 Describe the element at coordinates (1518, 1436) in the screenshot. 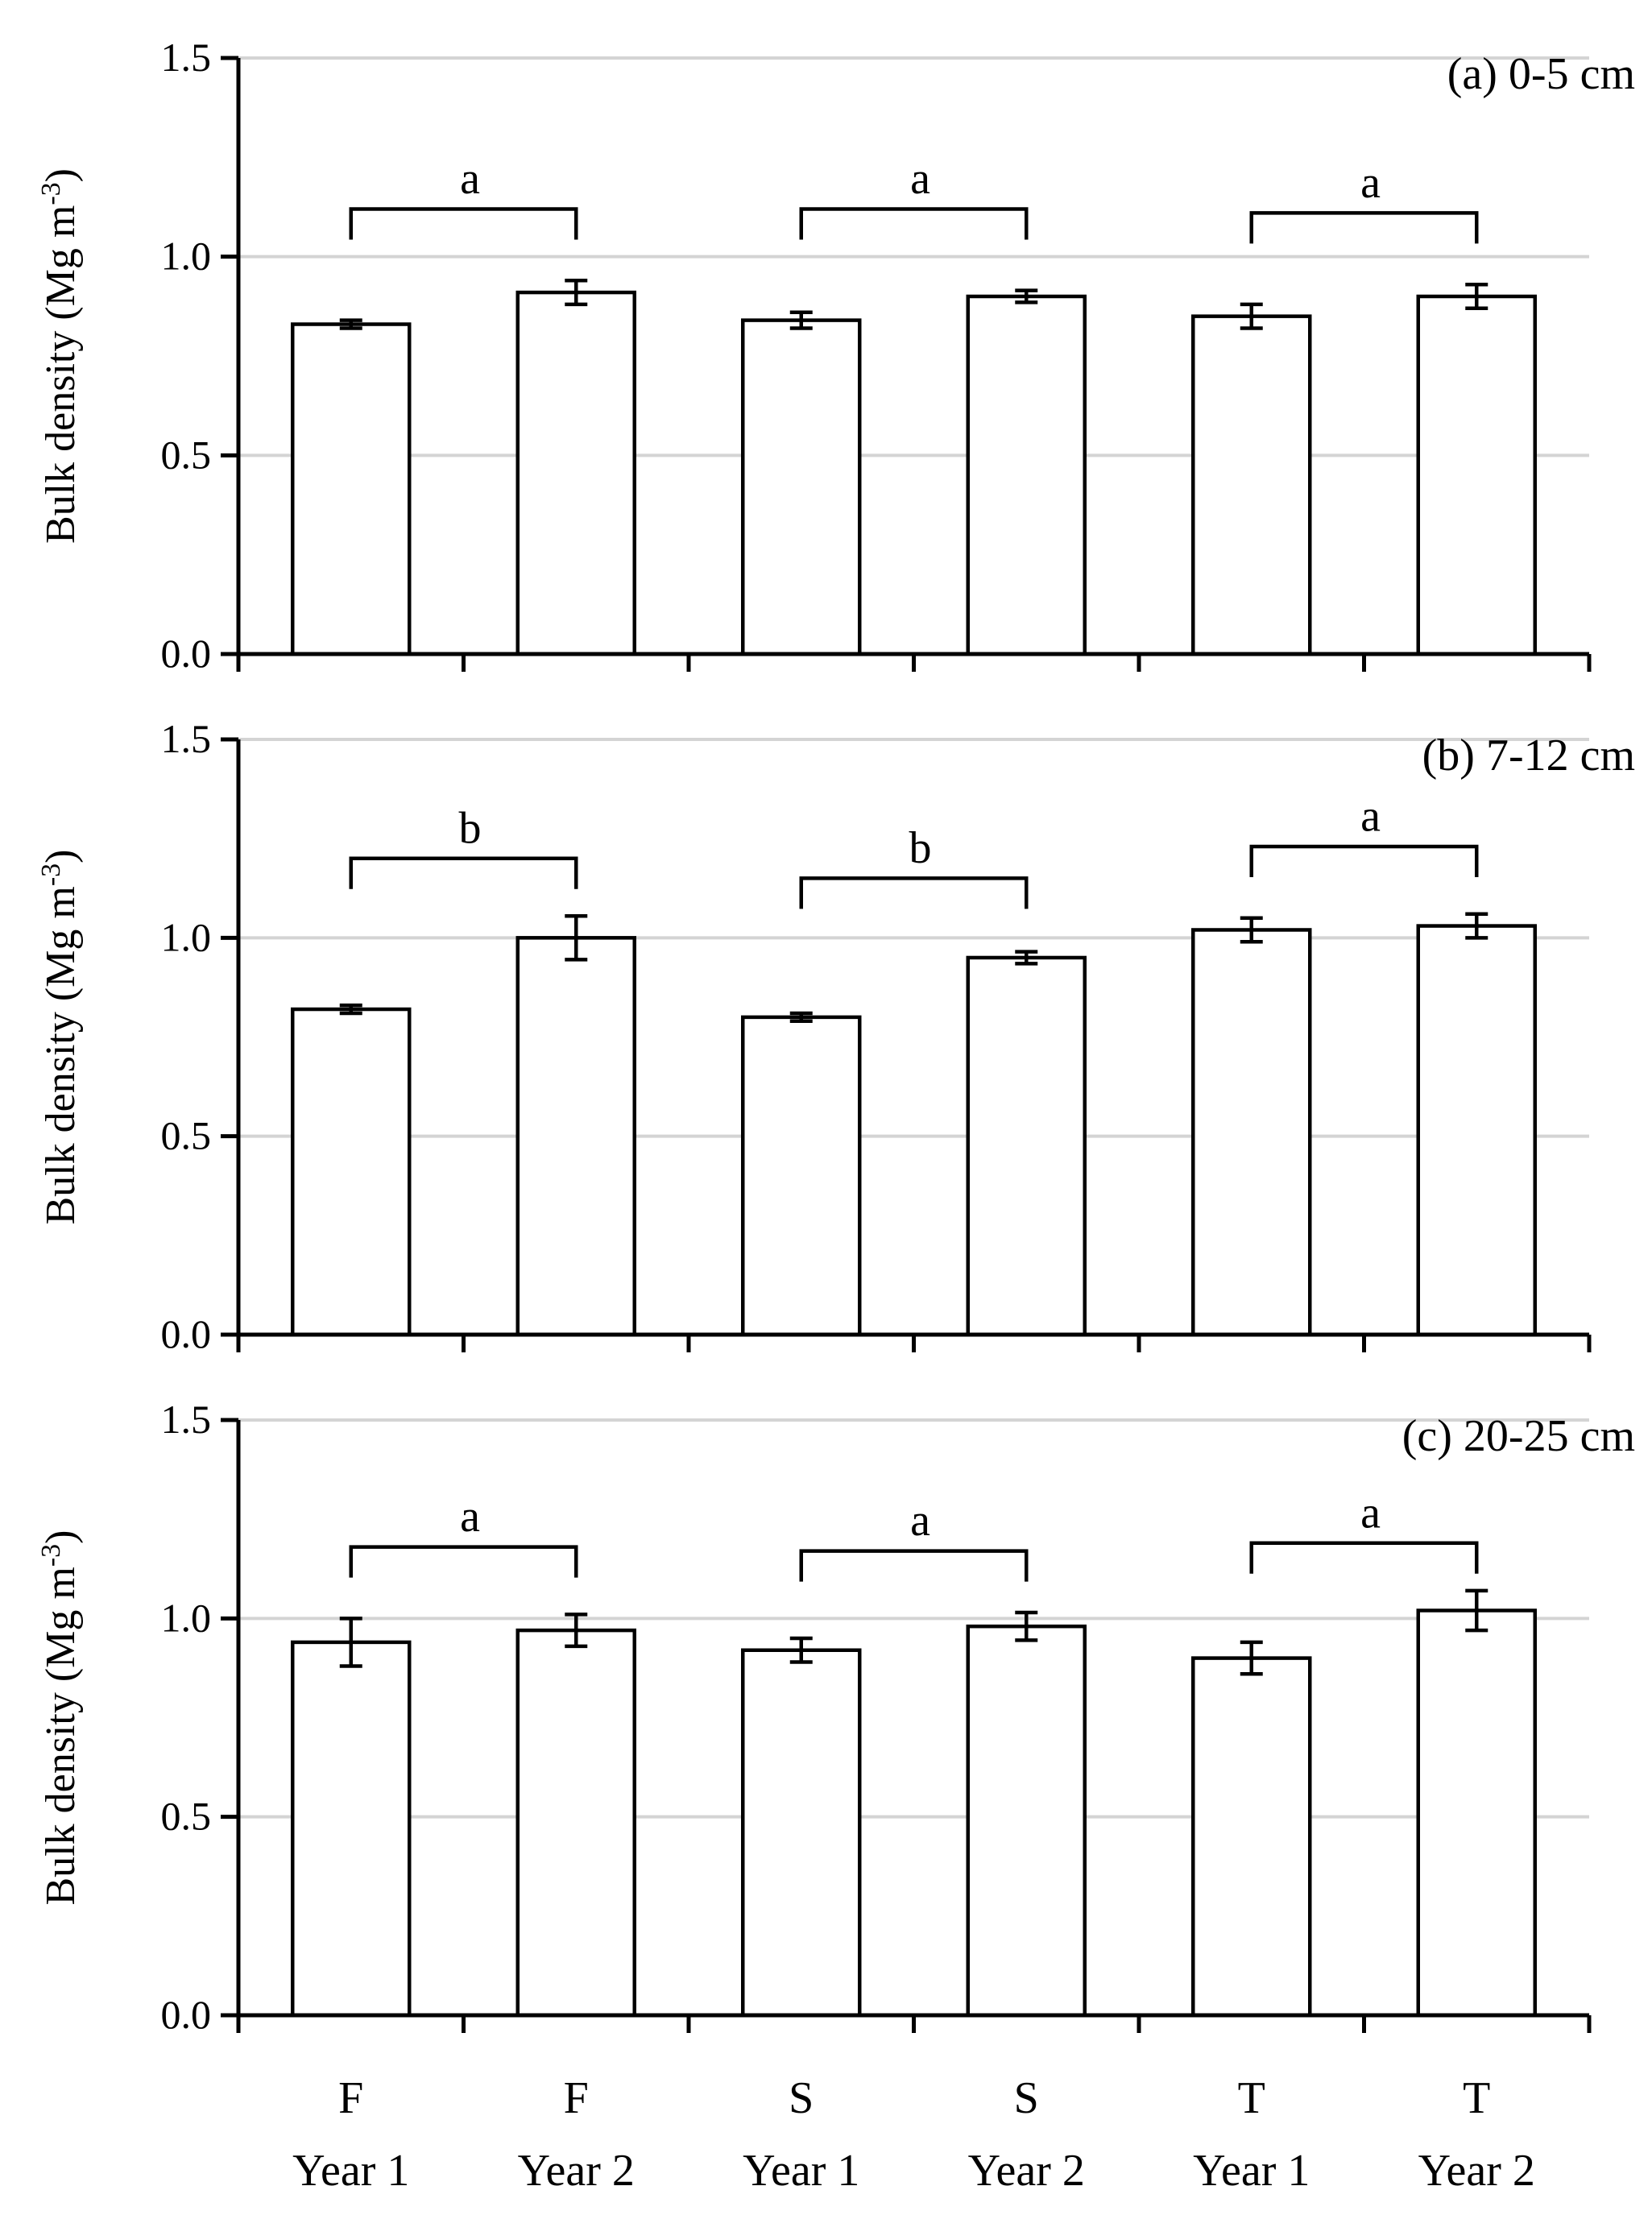

I see `panel-title: (c) 20-25 cm` at that location.